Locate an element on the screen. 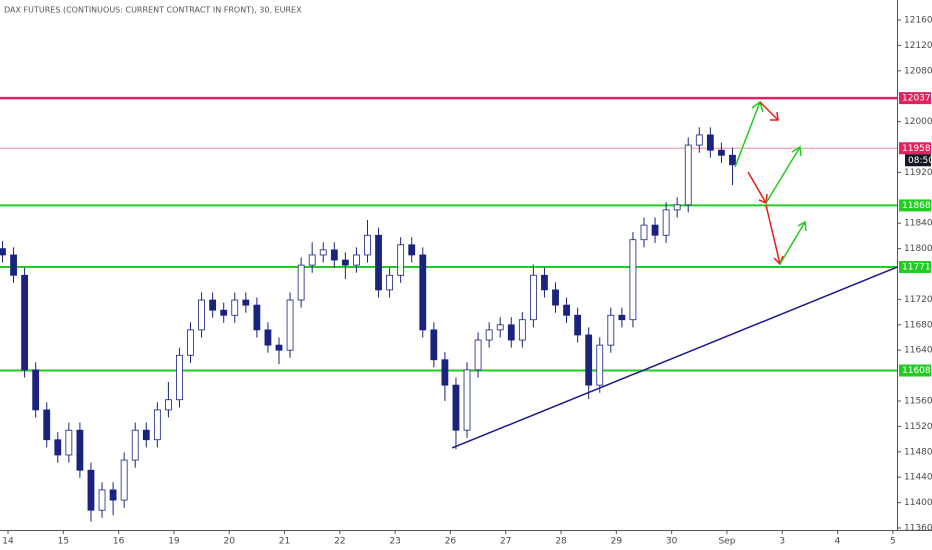  x-tick-label: 29 is located at coordinates (617, 542).